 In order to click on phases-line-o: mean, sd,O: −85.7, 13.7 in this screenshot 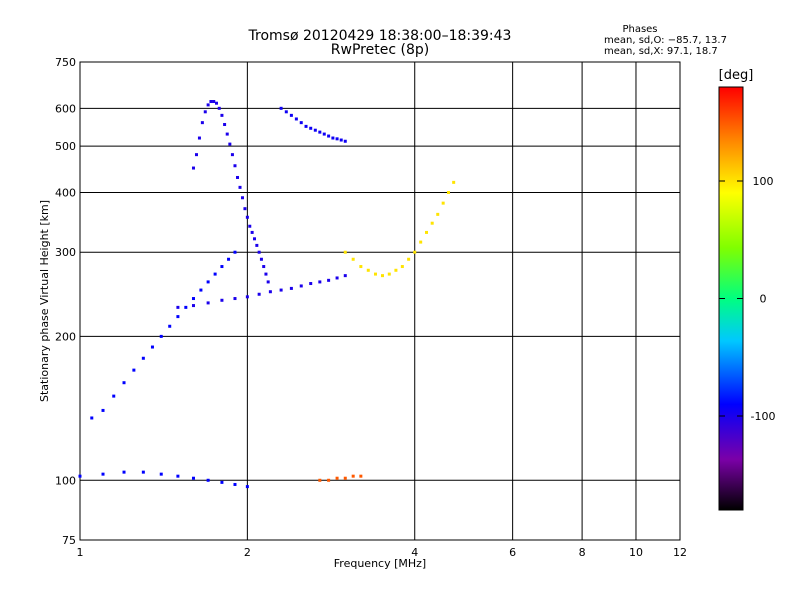, I will do `click(665, 40)`.